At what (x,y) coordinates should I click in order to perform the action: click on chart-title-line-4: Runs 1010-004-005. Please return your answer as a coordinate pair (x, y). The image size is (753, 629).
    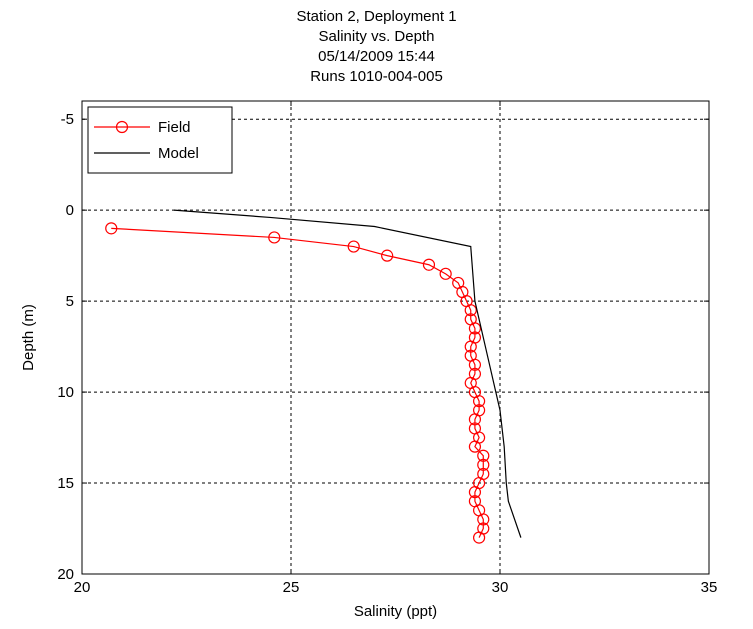
    Looking at the image, I should click on (376, 76).